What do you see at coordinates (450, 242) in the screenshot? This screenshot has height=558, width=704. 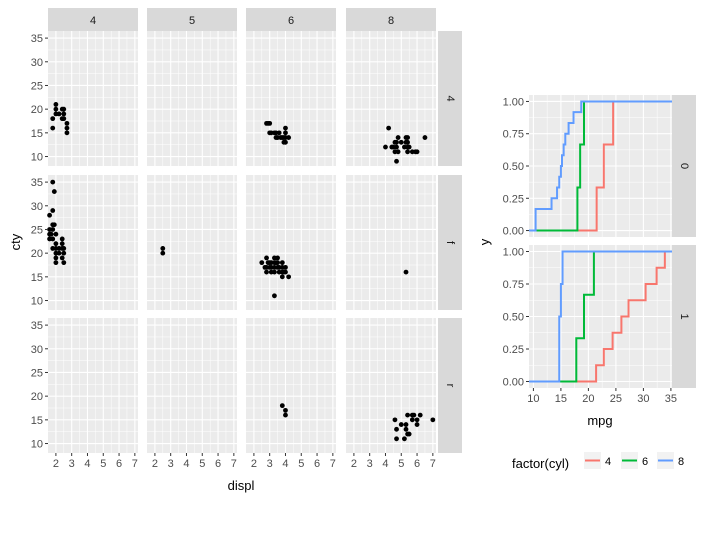 I see `row-strip-f` at bounding box center [450, 242].